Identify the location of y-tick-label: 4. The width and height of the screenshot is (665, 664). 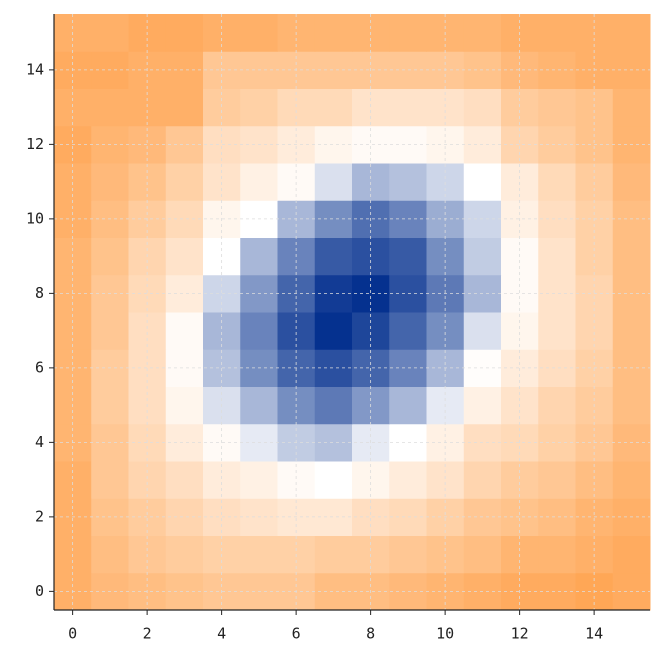
(39, 442).